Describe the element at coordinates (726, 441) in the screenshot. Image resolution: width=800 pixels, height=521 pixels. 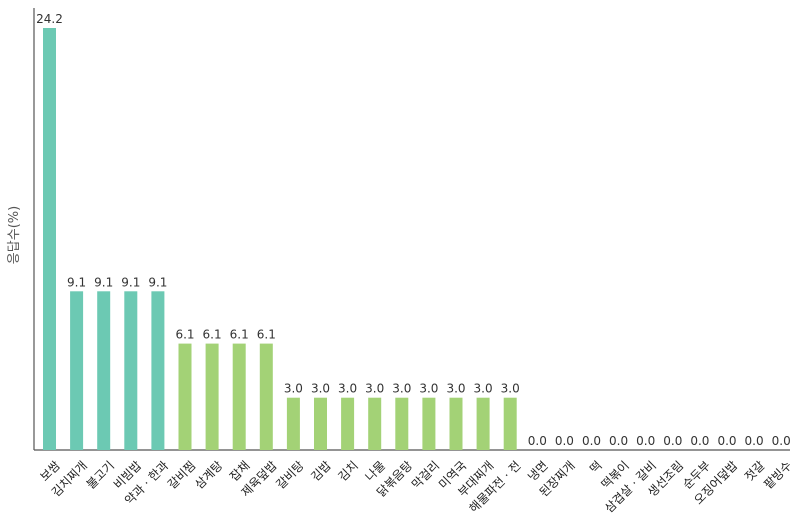
I see `value-label-25: 0.0` at that location.